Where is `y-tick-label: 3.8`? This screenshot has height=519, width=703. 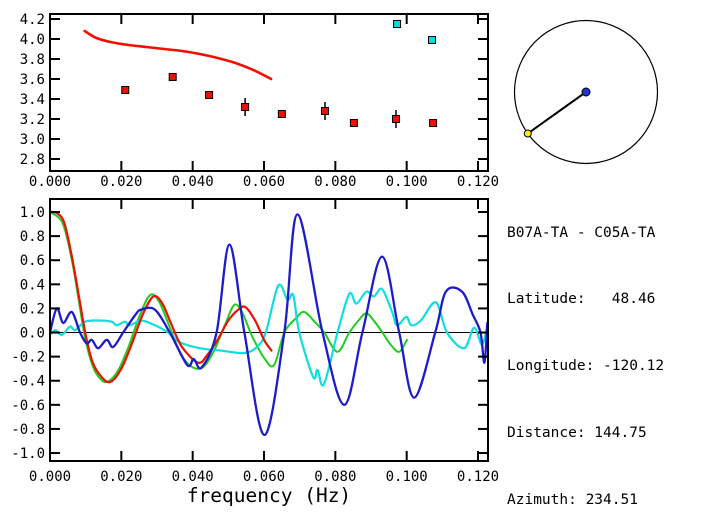
y-tick-label: 3.8 is located at coordinates (32, 60).